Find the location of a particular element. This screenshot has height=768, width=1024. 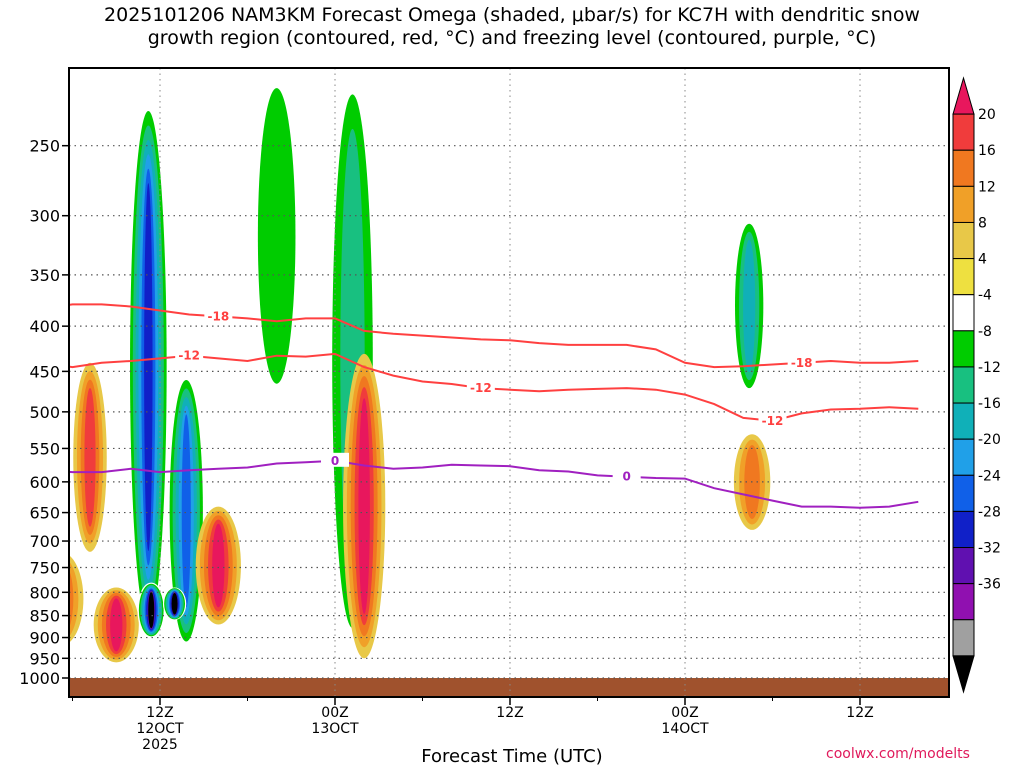

colorbar-label-5: -4 is located at coordinates (985, 296).